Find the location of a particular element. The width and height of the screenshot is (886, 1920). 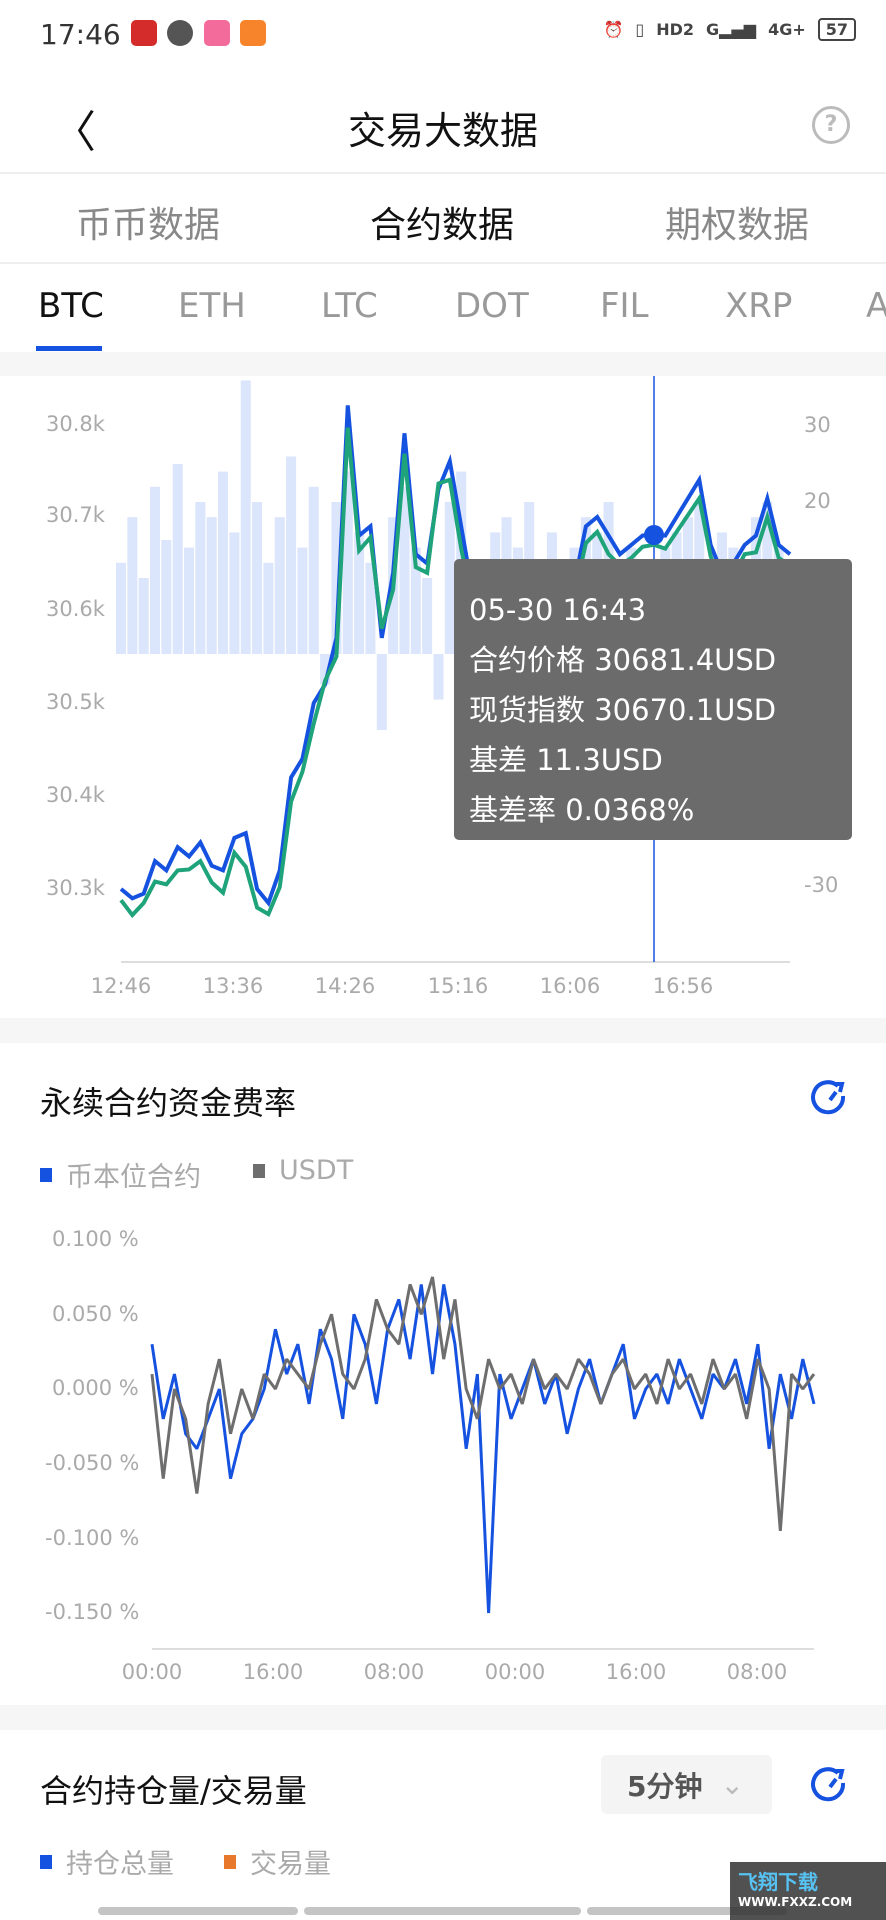

tab-spot-data: 币币数据 is located at coordinates (148, 225).